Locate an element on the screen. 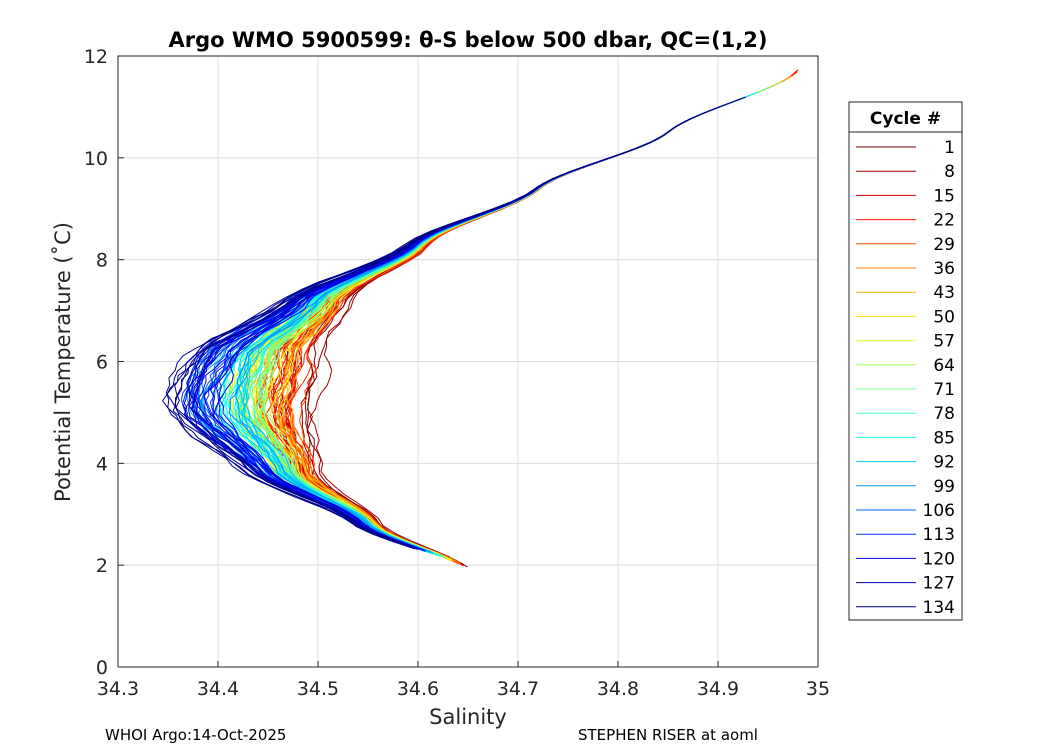  y-ticks: 0 2 4 6 8 10 12 is located at coordinates (104, 362).